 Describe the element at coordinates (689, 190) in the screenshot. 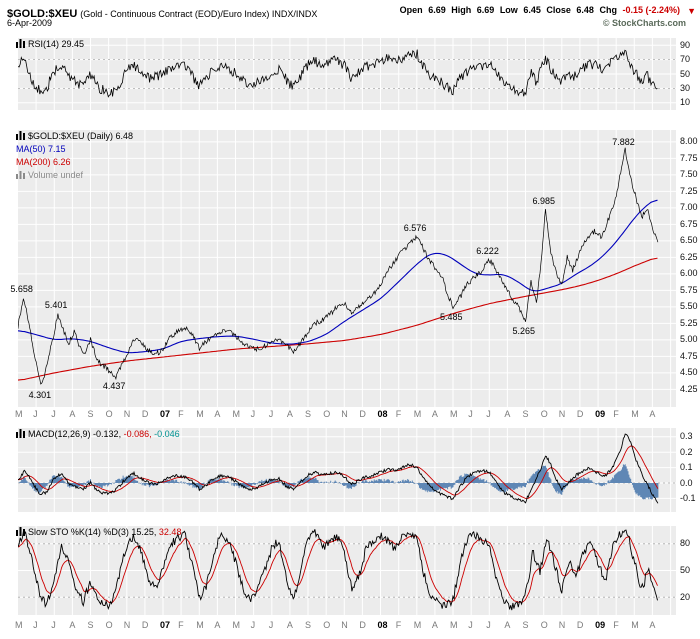

I see `y-axis-label: 7.25` at that location.